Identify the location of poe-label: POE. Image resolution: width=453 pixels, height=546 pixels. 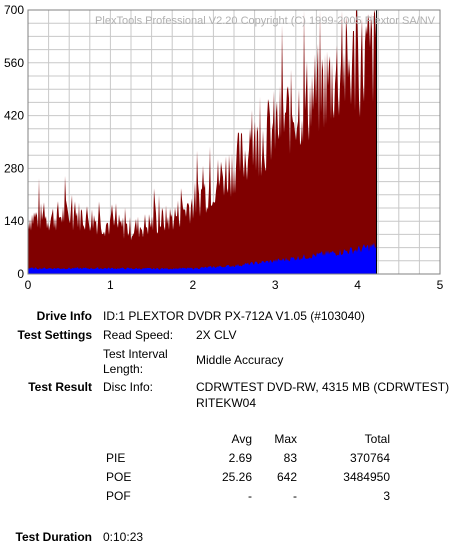
(119, 477).